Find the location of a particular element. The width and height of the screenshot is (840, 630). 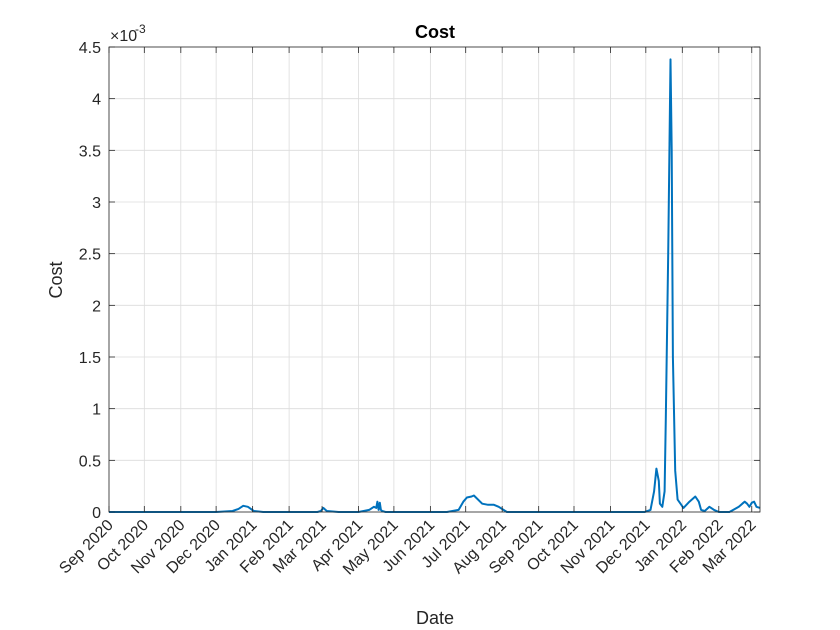

y-exponent-base: ×10 is located at coordinates (123, 36).